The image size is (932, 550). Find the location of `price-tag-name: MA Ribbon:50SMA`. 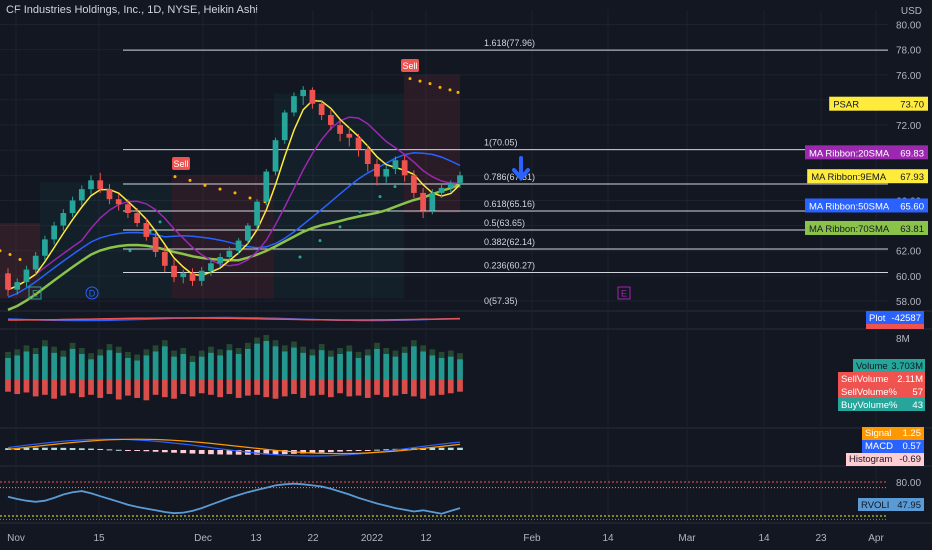

price-tag-name: MA Ribbon:50SMA is located at coordinates (849, 206).